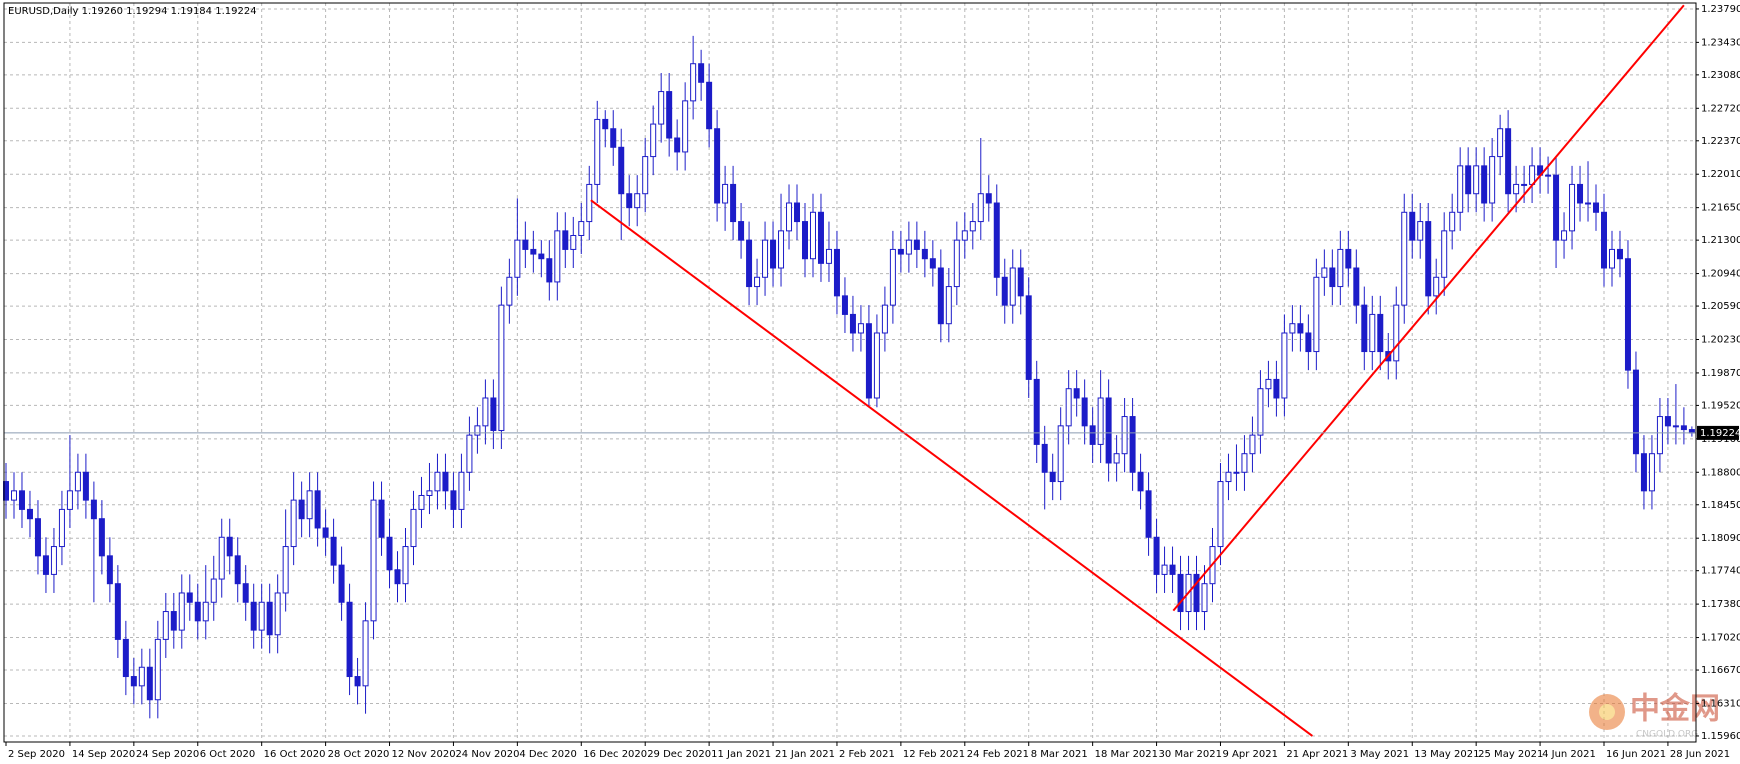 This screenshot has height=764, width=1740. What do you see at coordinates (1720, 472) in the screenshot?
I see `y-tick-label: 1.18800` at bounding box center [1720, 472].